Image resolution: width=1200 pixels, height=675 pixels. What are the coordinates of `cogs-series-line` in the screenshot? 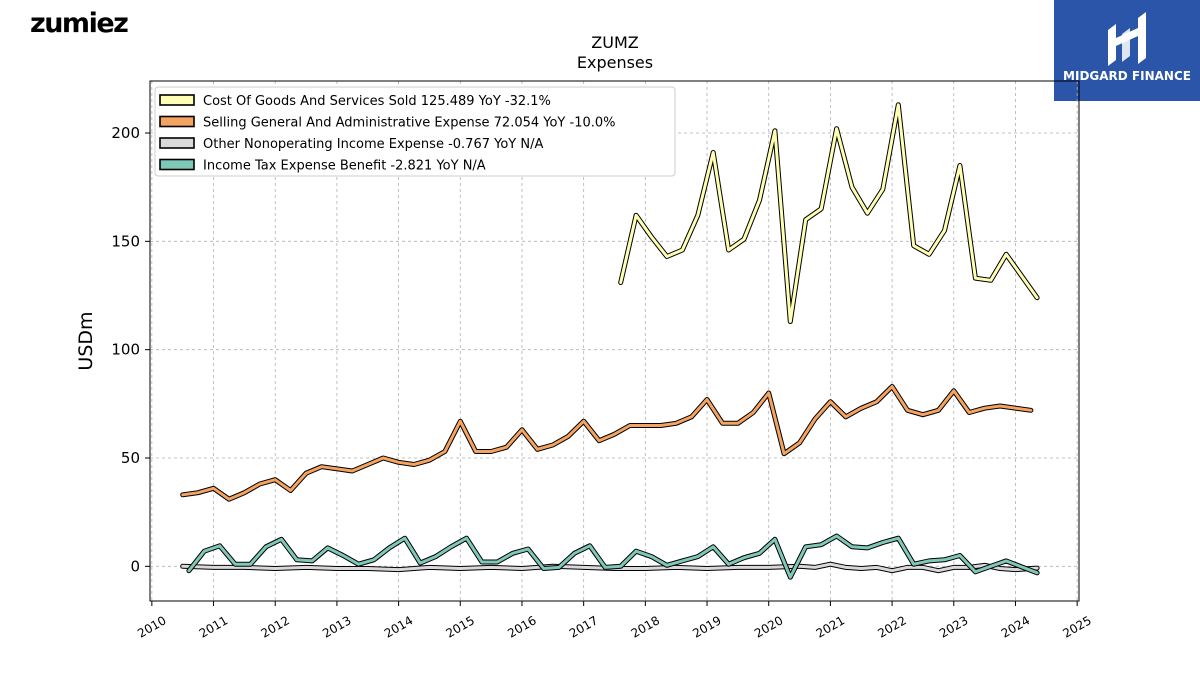 It's located at (829, 213).